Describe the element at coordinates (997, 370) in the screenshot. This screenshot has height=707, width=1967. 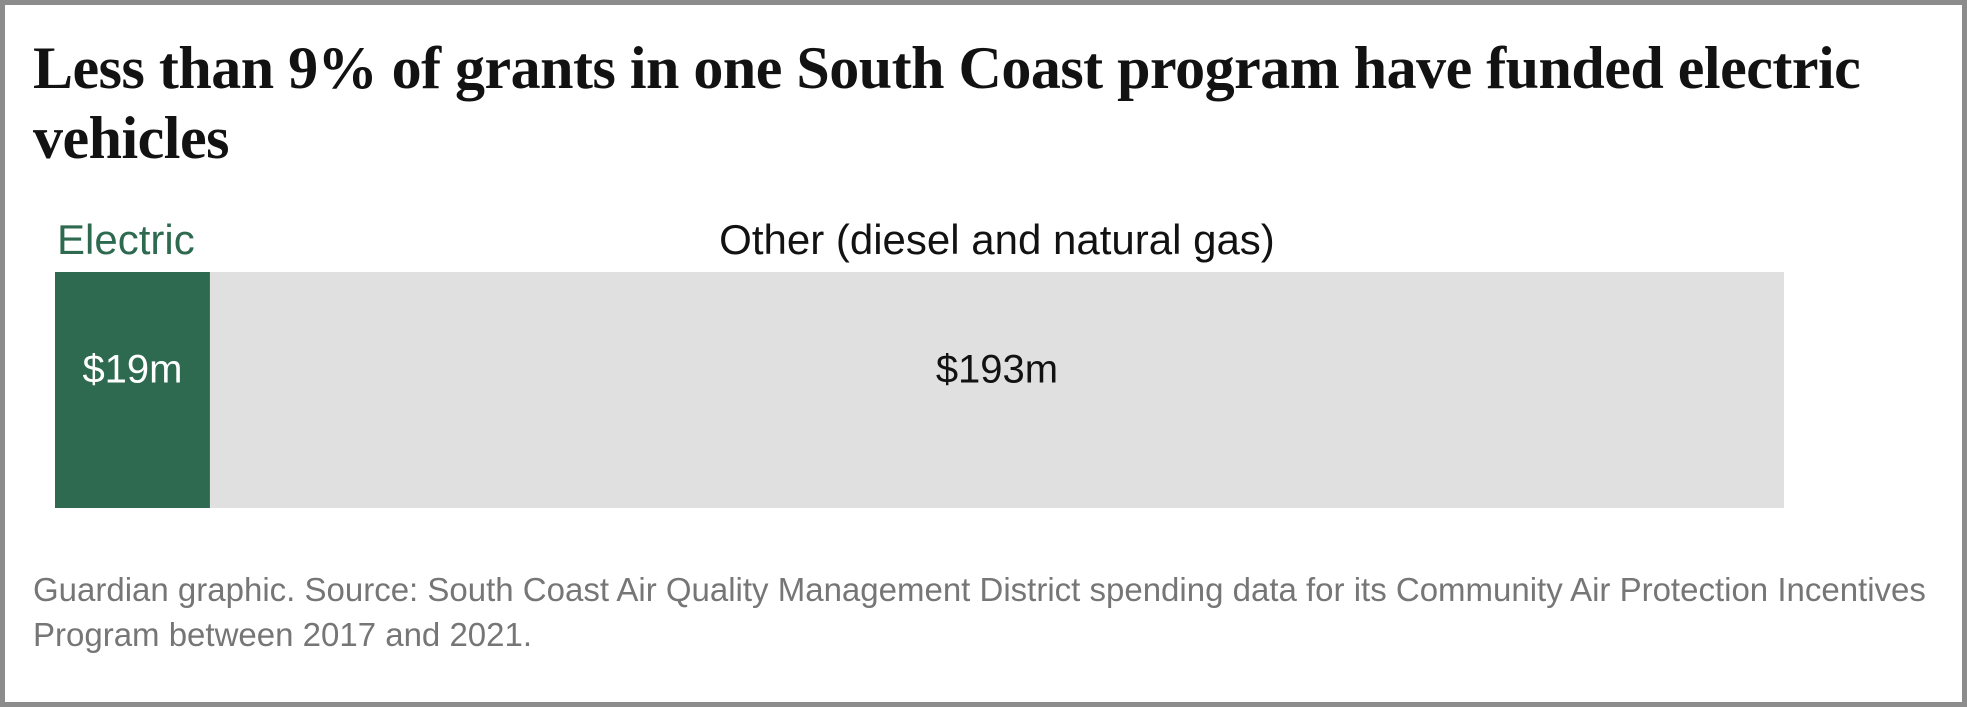
I see `value-label: $193m` at that location.